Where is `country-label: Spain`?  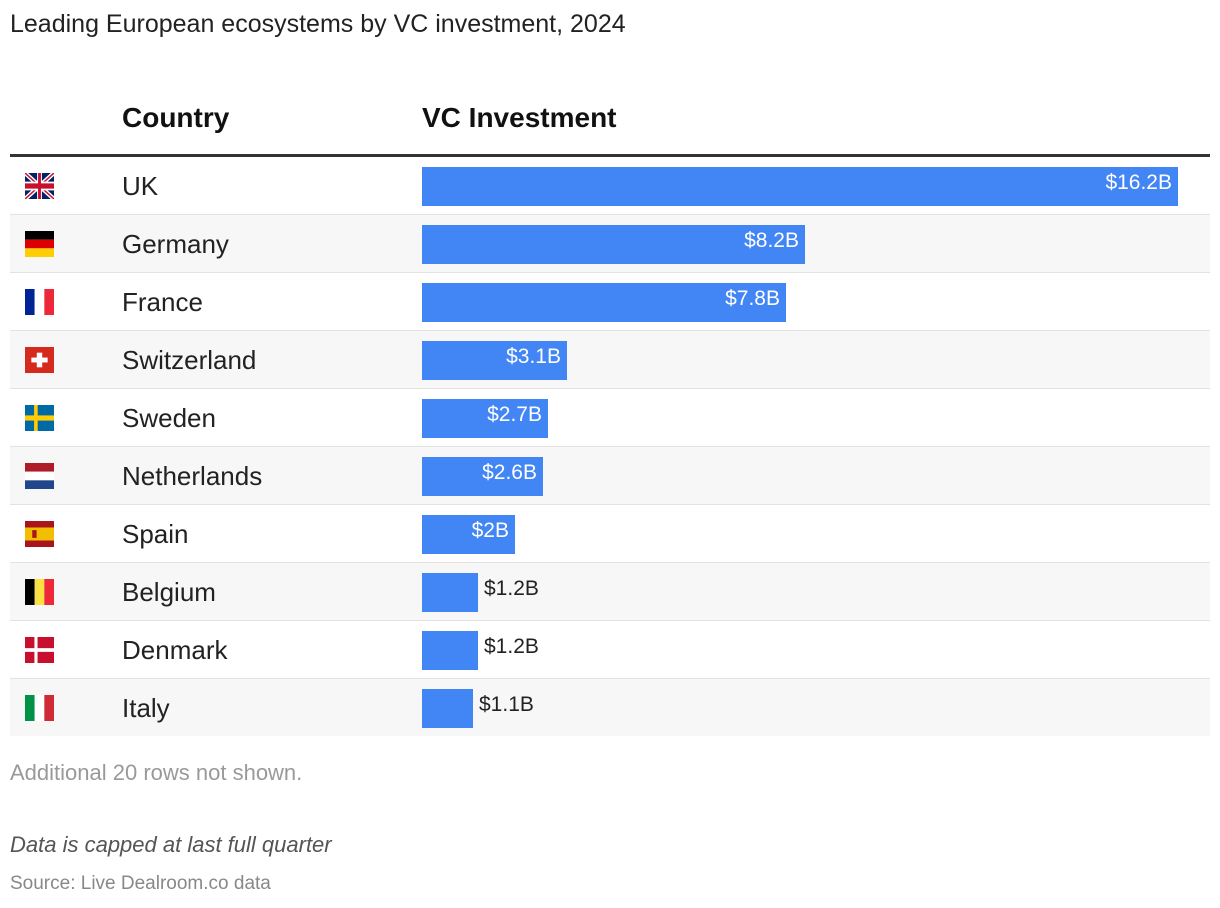 country-label: Spain is located at coordinates (155, 534).